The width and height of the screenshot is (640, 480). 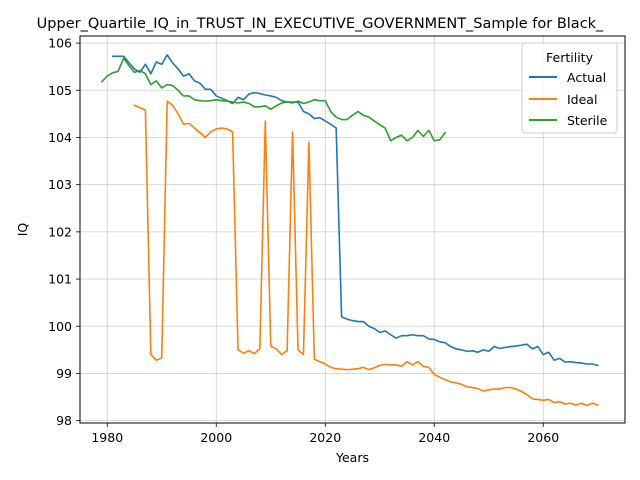 What do you see at coordinates (60, 231) in the screenshot?
I see `y-tick-label: 102` at bounding box center [60, 231].